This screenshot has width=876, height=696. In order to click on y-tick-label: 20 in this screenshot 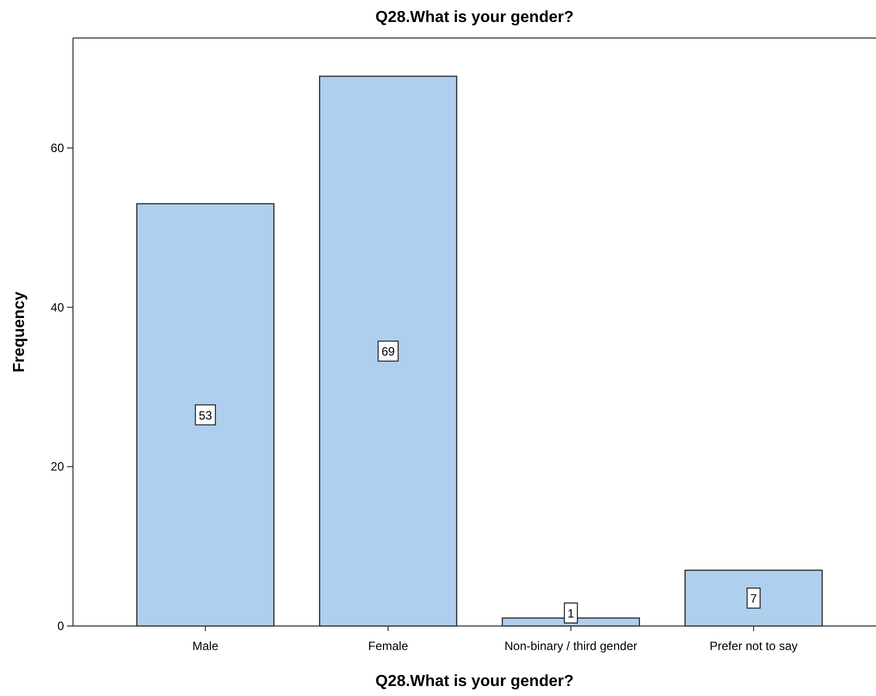, I will do `click(57, 467)`.